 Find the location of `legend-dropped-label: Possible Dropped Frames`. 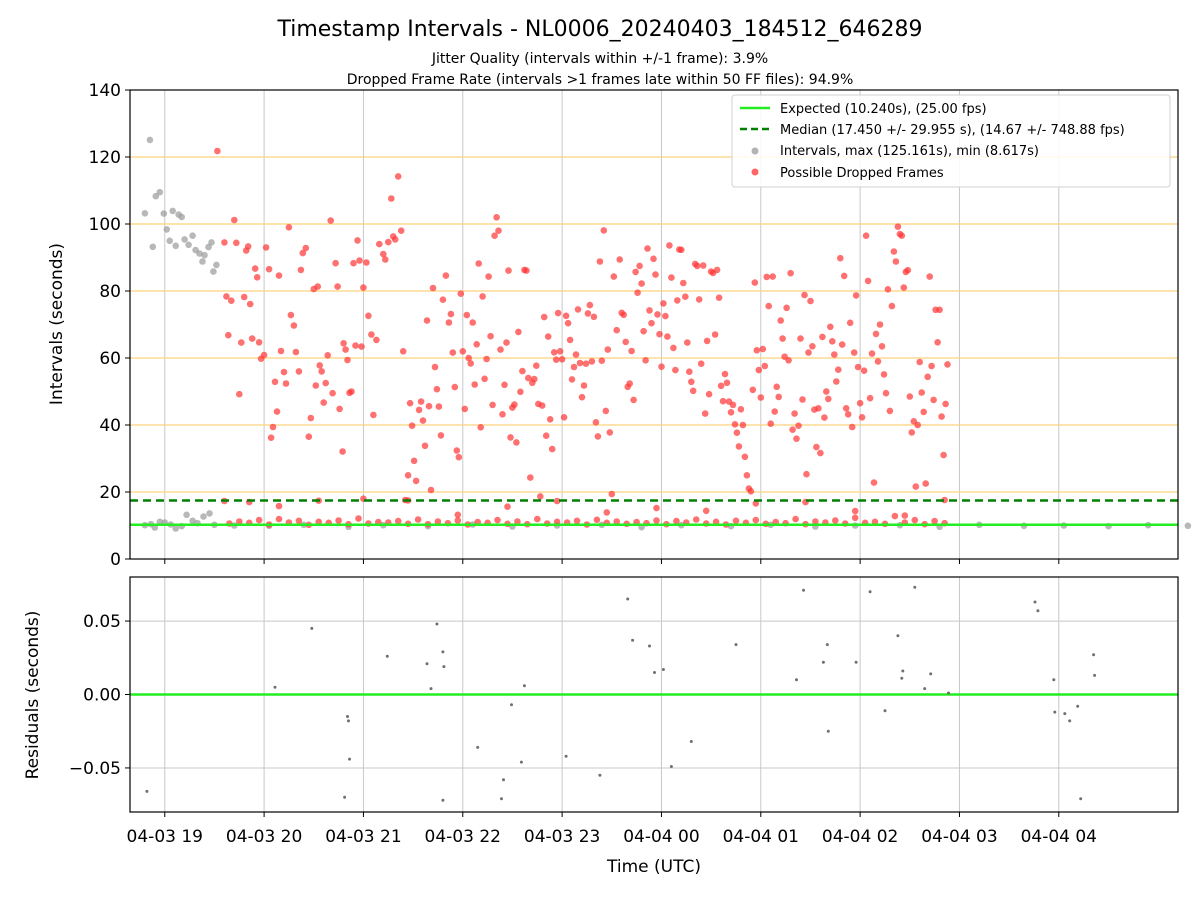

legend-dropped-label: Possible Dropped Frames is located at coordinates (862, 173).